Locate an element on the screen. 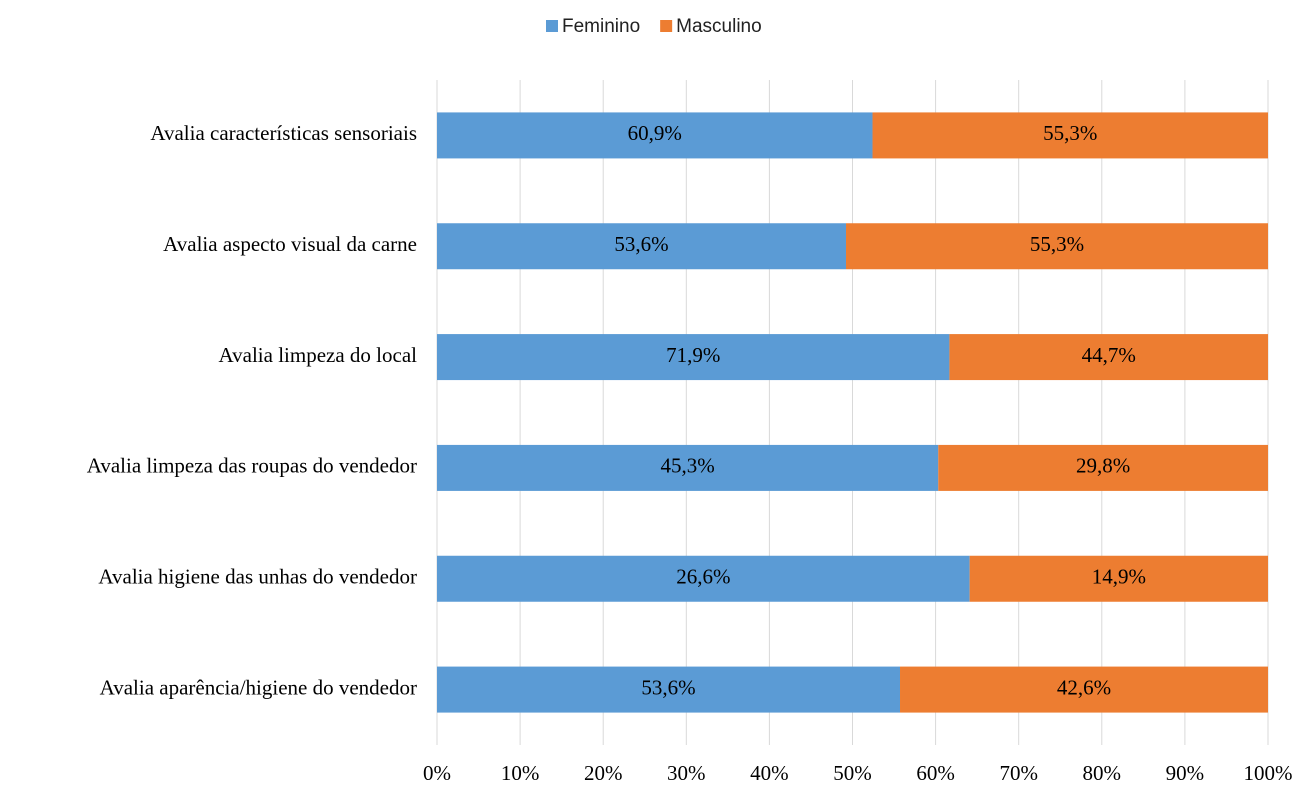 The image size is (1302, 785). data-label: 29,8% is located at coordinates (1103, 466).